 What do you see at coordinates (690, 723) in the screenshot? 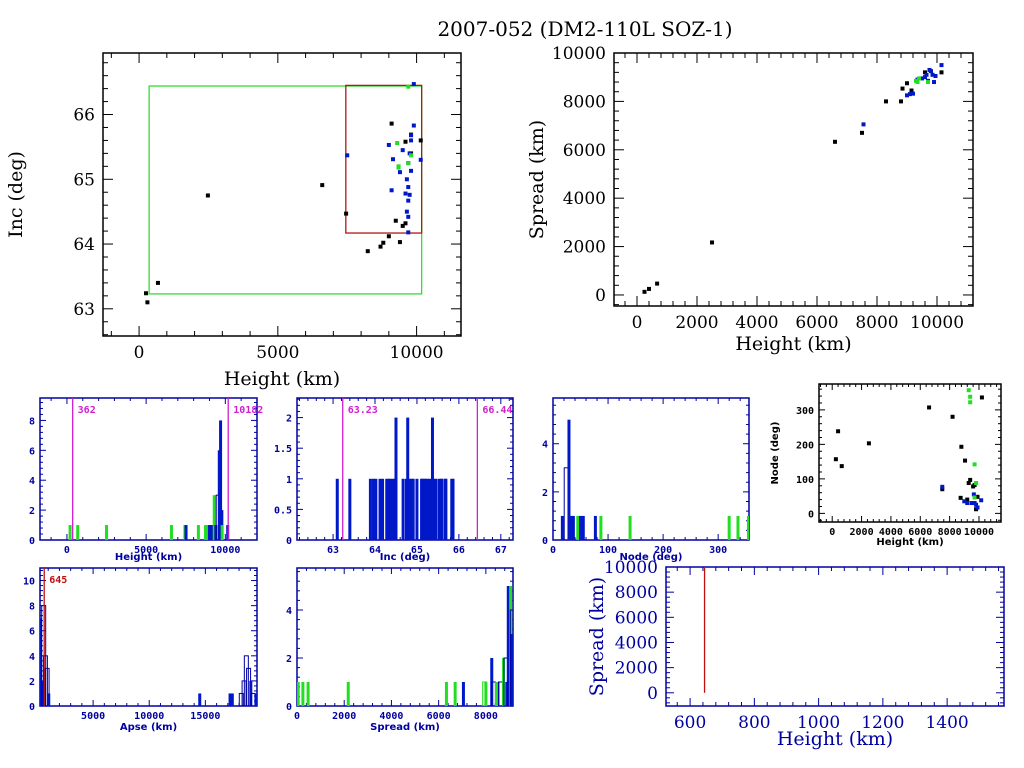
I see `x-tick-label: 600` at bounding box center [690, 723].